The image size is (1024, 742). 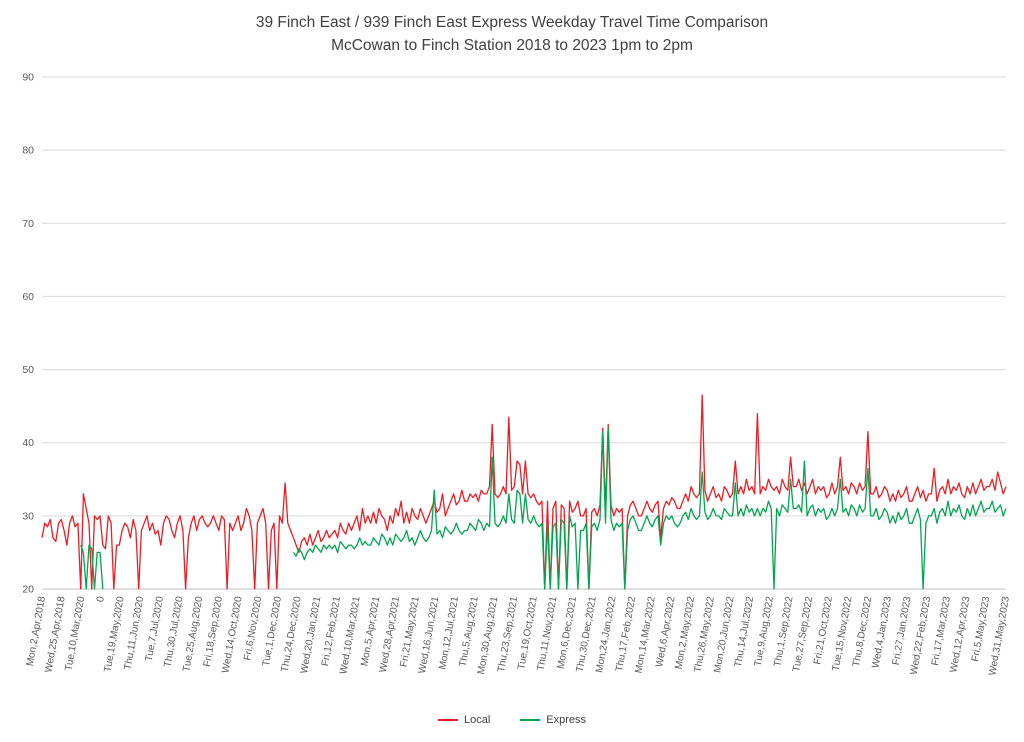 What do you see at coordinates (135, 633) in the screenshot?
I see `x-tick-label: Thu,11,Jun,2020` at bounding box center [135, 633].